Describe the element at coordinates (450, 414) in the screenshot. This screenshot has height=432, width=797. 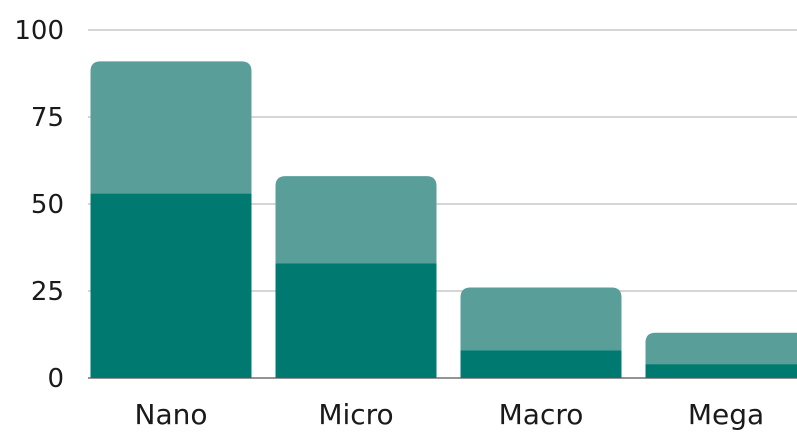
I see `x-axis-categories: Nano Micro Macro Mega` at that location.